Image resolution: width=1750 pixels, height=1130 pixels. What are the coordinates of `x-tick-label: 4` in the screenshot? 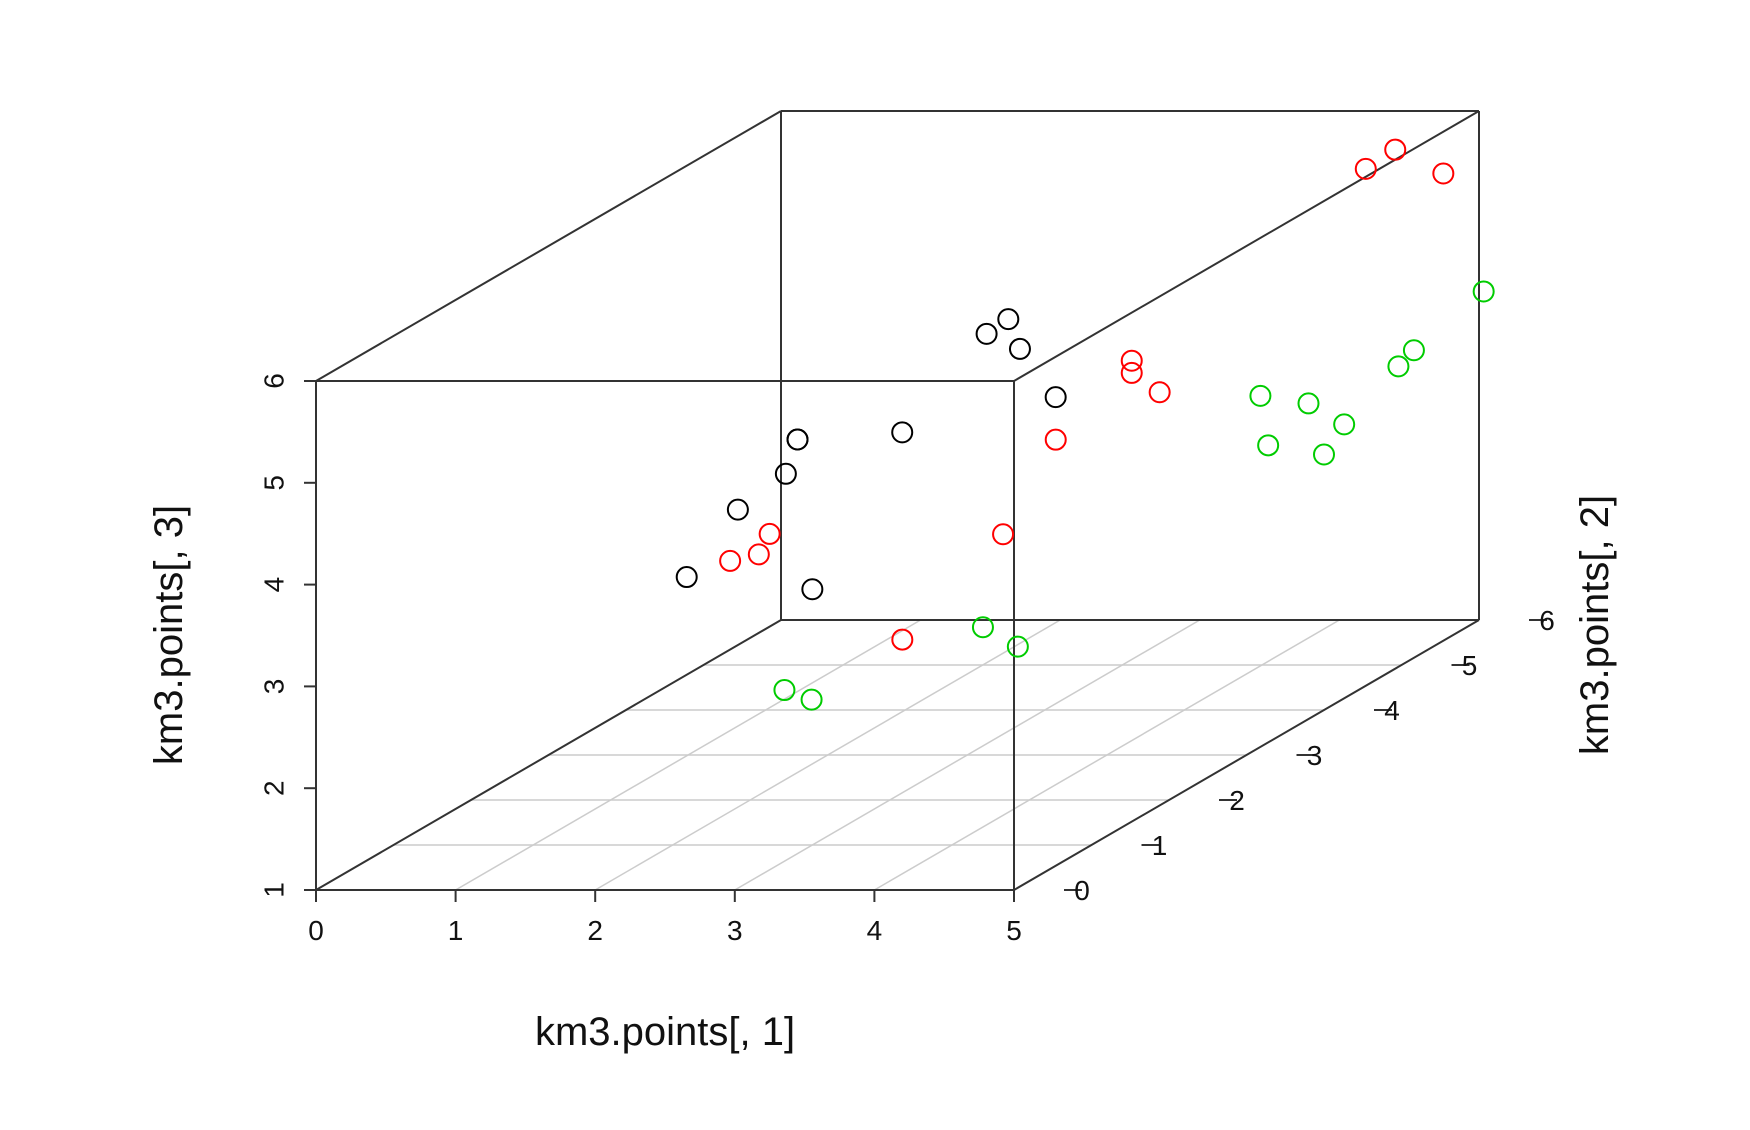 It's located at (875, 930).